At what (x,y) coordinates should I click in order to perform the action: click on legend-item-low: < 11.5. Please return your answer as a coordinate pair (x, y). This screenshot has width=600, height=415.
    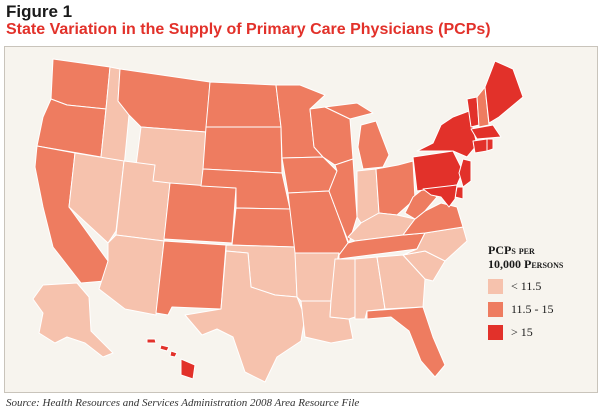
    Looking at the image, I should click on (542, 286).